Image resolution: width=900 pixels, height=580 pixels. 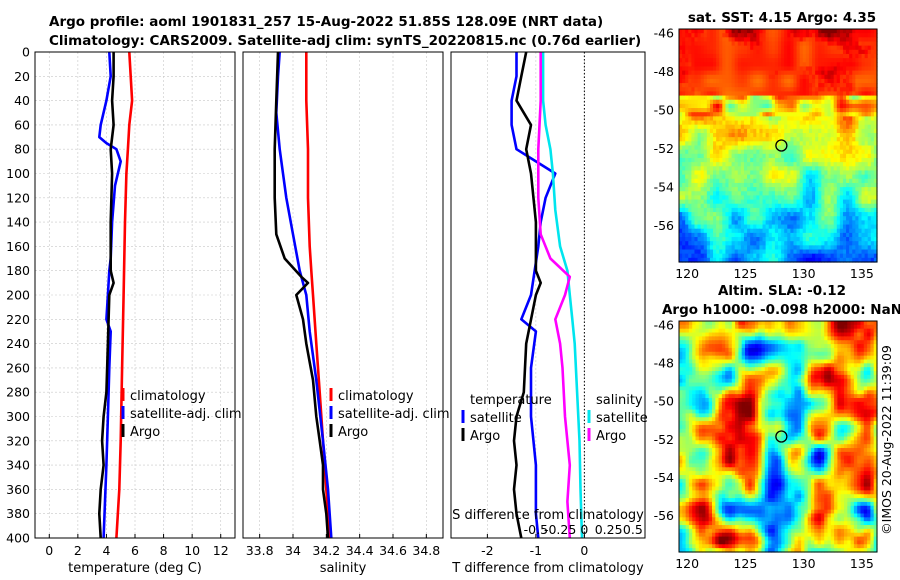 What do you see at coordinates (664, 225) in the screenshot?
I see `map-y-tick: -56` at bounding box center [664, 225].